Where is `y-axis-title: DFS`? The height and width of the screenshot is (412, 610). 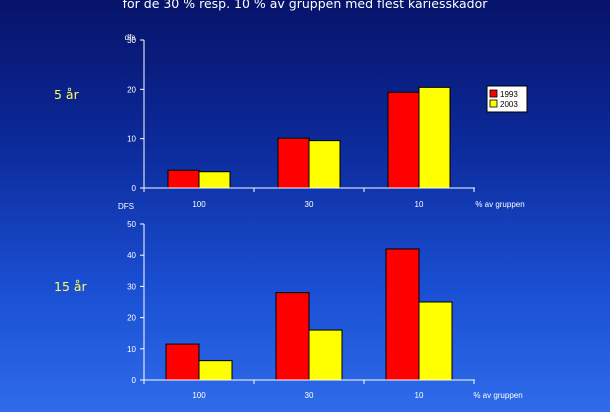 y-axis-title: DFS is located at coordinates (126, 206).